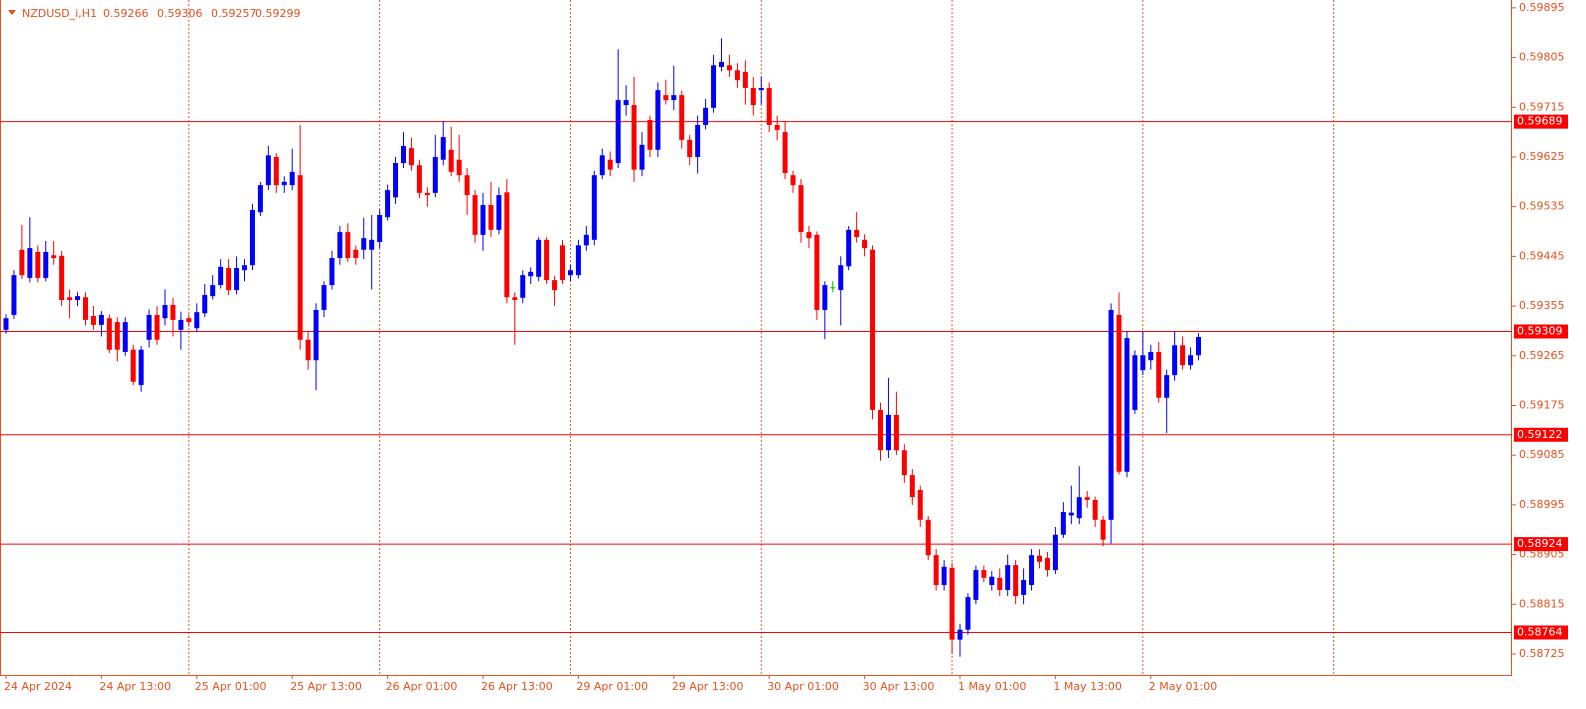 Image resolution: width=1586 pixels, height=709 pixels. What do you see at coordinates (180, 13) in the screenshot?
I see `header-high: 0.59306` at bounding box center [180, 13].